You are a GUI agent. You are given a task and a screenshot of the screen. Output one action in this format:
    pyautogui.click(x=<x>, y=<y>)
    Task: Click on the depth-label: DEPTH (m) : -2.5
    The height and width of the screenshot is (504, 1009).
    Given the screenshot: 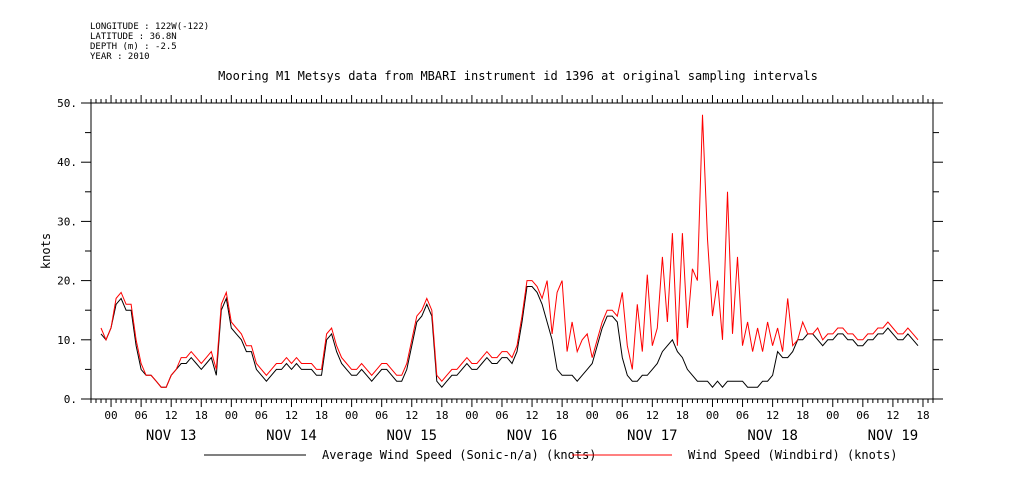 What is the action you would take?
    pyautogui.click(x=133, y=47)
    